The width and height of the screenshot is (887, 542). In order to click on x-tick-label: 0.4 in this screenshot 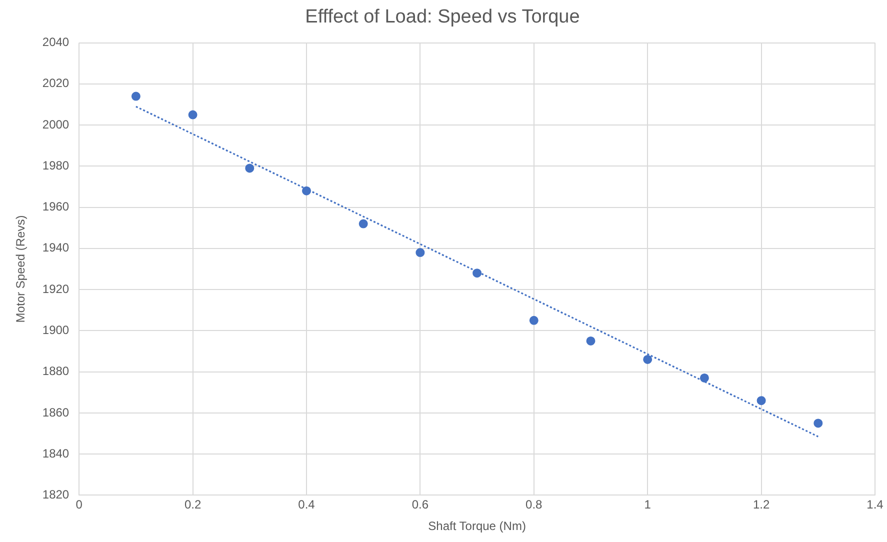, I will do `click(307, 505)`.